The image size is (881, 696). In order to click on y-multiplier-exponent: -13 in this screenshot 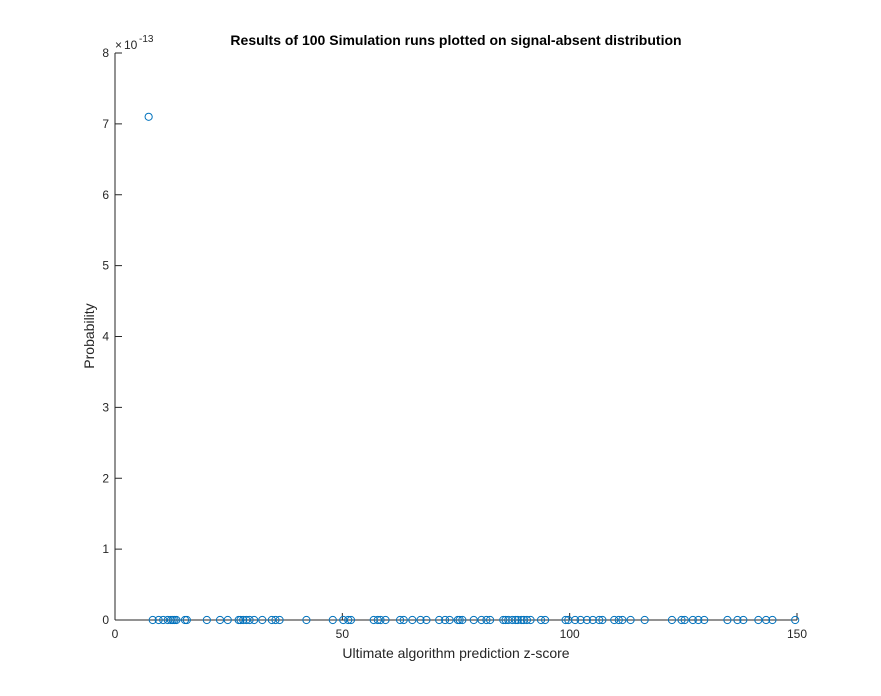, I will do `click(146, 39)`.